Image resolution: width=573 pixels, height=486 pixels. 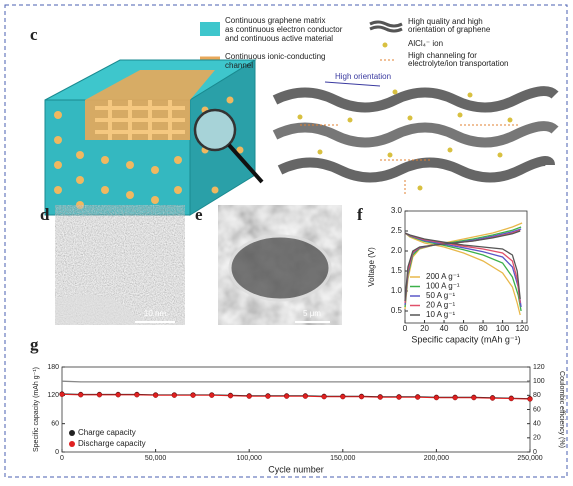 I want to click on y-tick-label: 3.0, so click(x=397, y=210).